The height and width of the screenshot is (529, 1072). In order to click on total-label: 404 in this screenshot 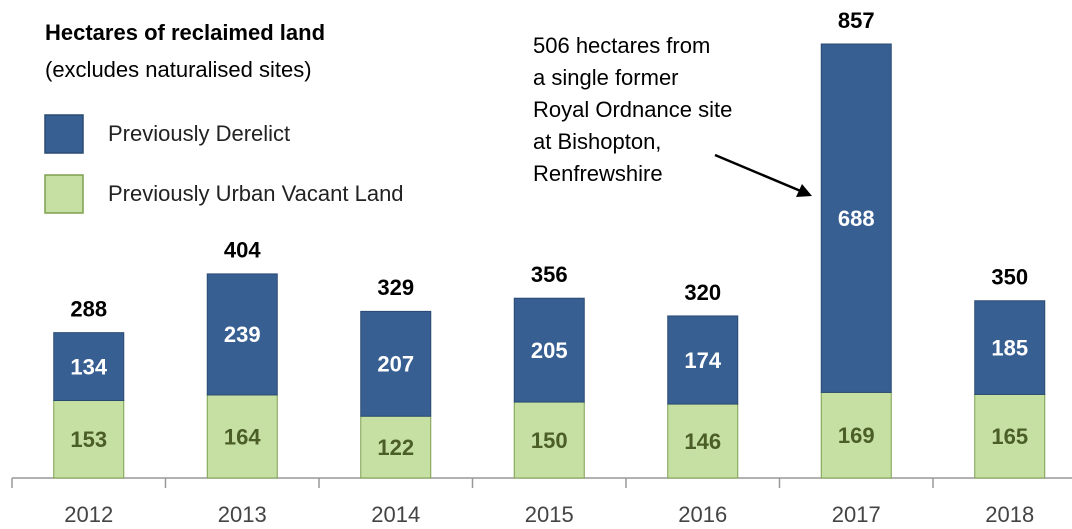, I will do `click(242, 250)`.